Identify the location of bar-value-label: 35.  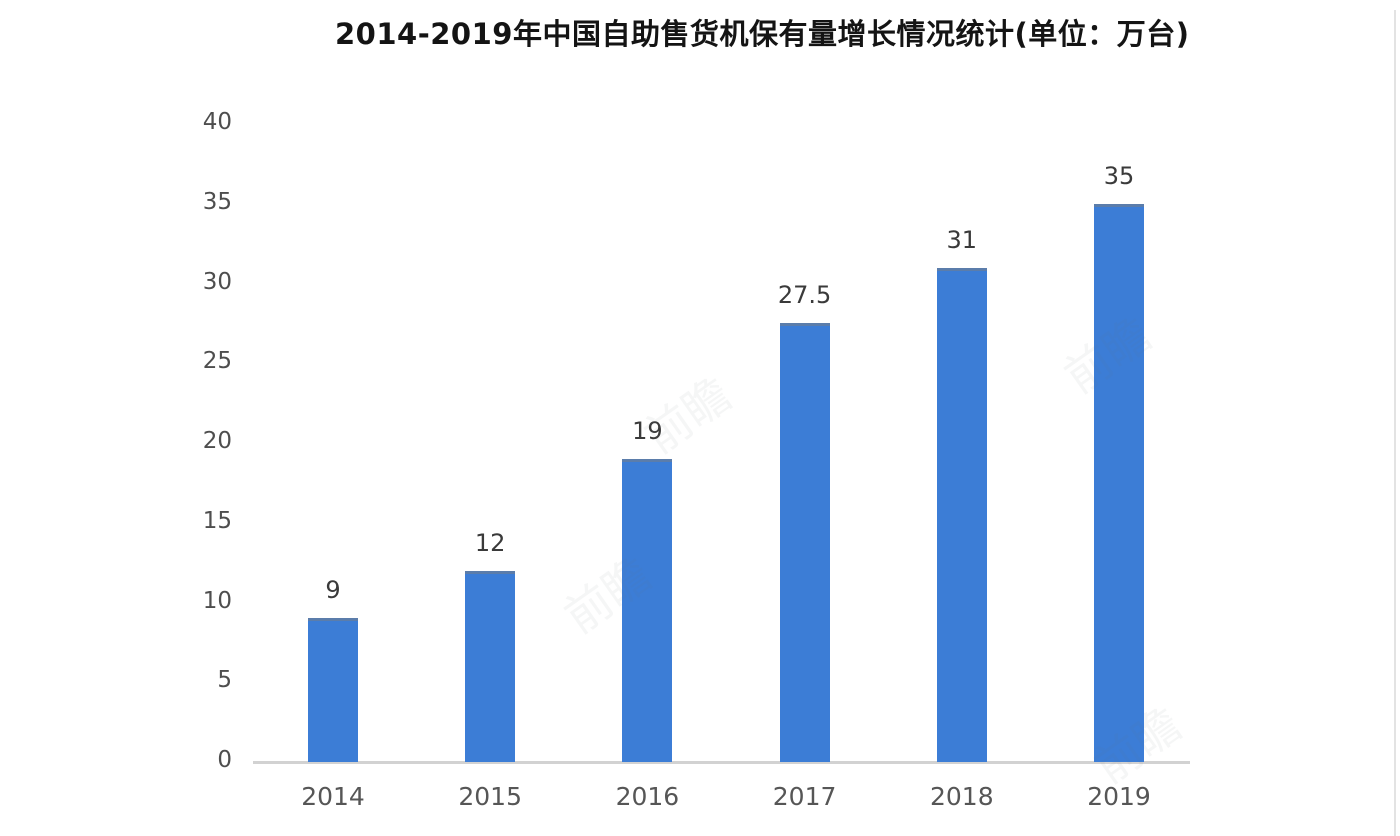
(1119, 175).